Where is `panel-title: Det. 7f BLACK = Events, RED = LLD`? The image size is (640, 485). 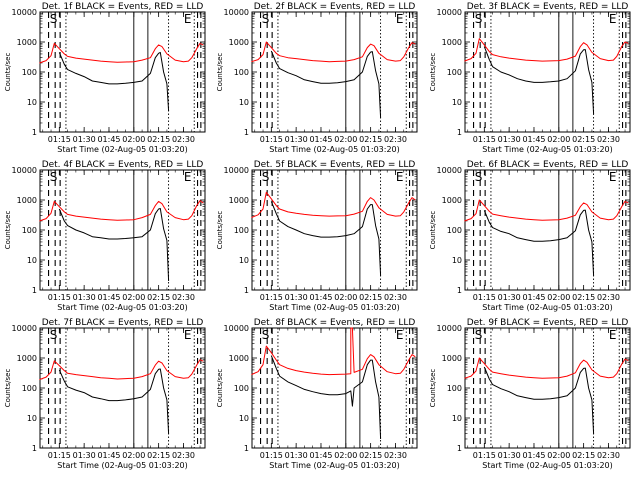
panel-title: Det. 7f BLACK = Events, RED = LLD is located at coordinates (123, 323).